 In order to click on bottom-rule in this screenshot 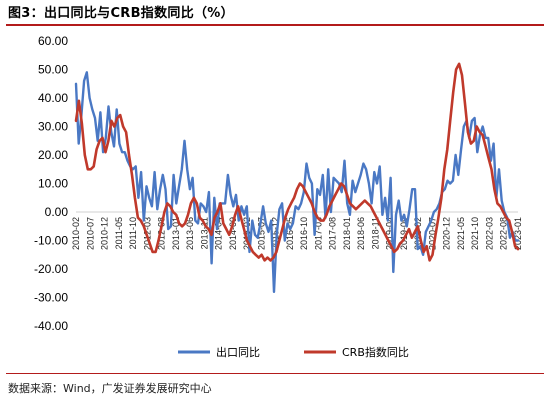, I will do `click(275, 373)`.